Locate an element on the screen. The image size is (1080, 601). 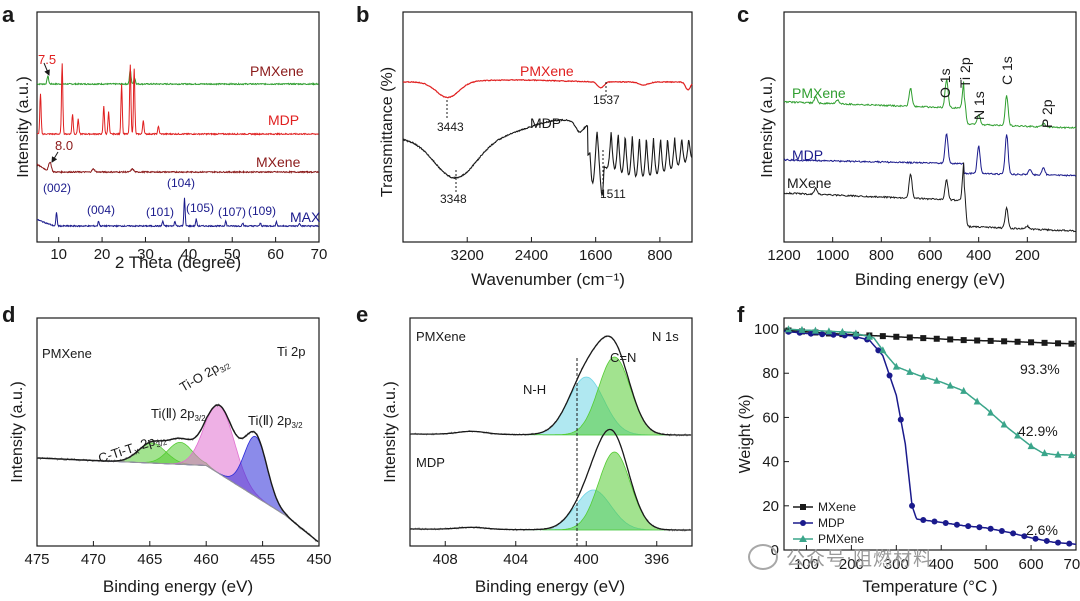
ann-2-6: 2.6% is located at coordinates (1042, 530).